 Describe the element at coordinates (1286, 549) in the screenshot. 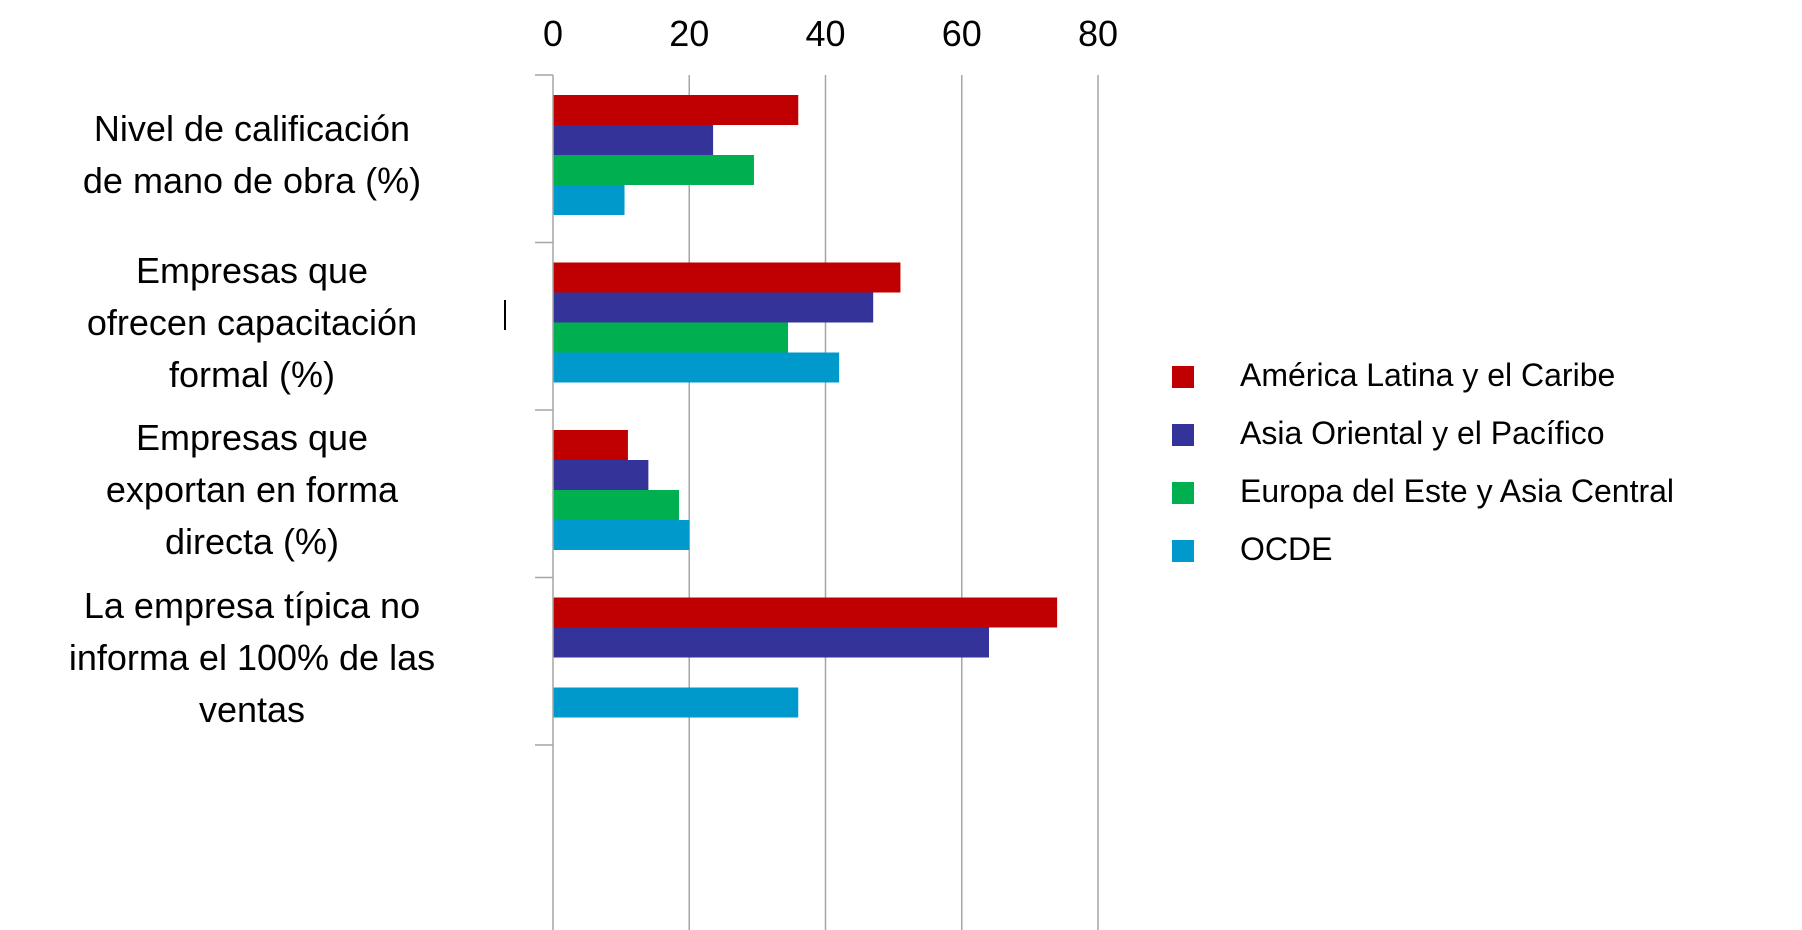

I see `legend-label: OCDE` at that location.